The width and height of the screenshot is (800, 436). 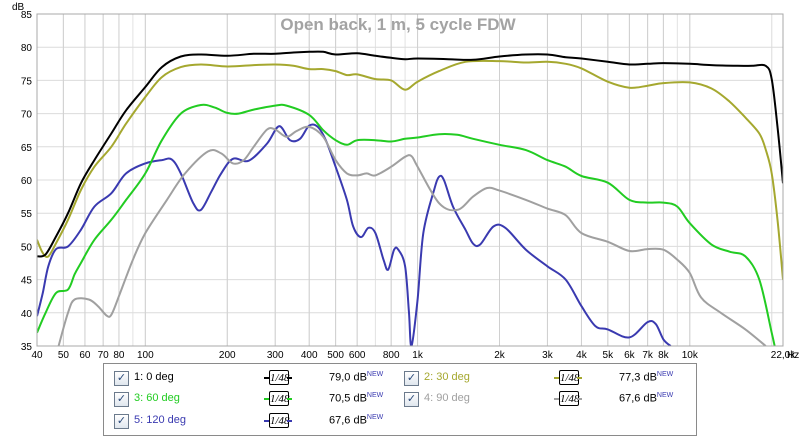 I want to click on legend-label-120deg: 5: 120 deg, so click(x=160, y=420).